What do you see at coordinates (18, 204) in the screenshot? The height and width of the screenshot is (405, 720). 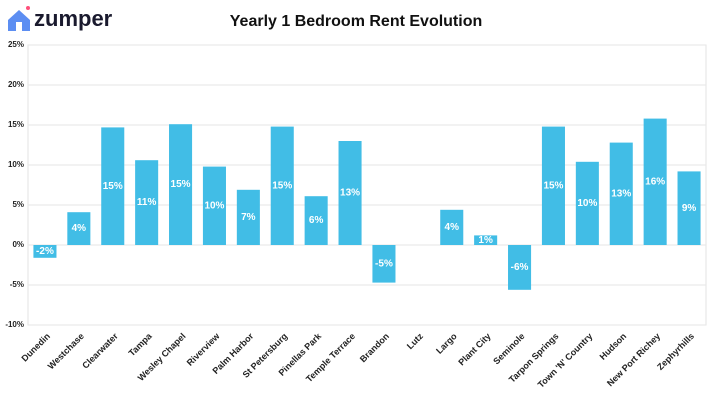 I see `y-tick-label: 5%` at bounding box center [18, 204].